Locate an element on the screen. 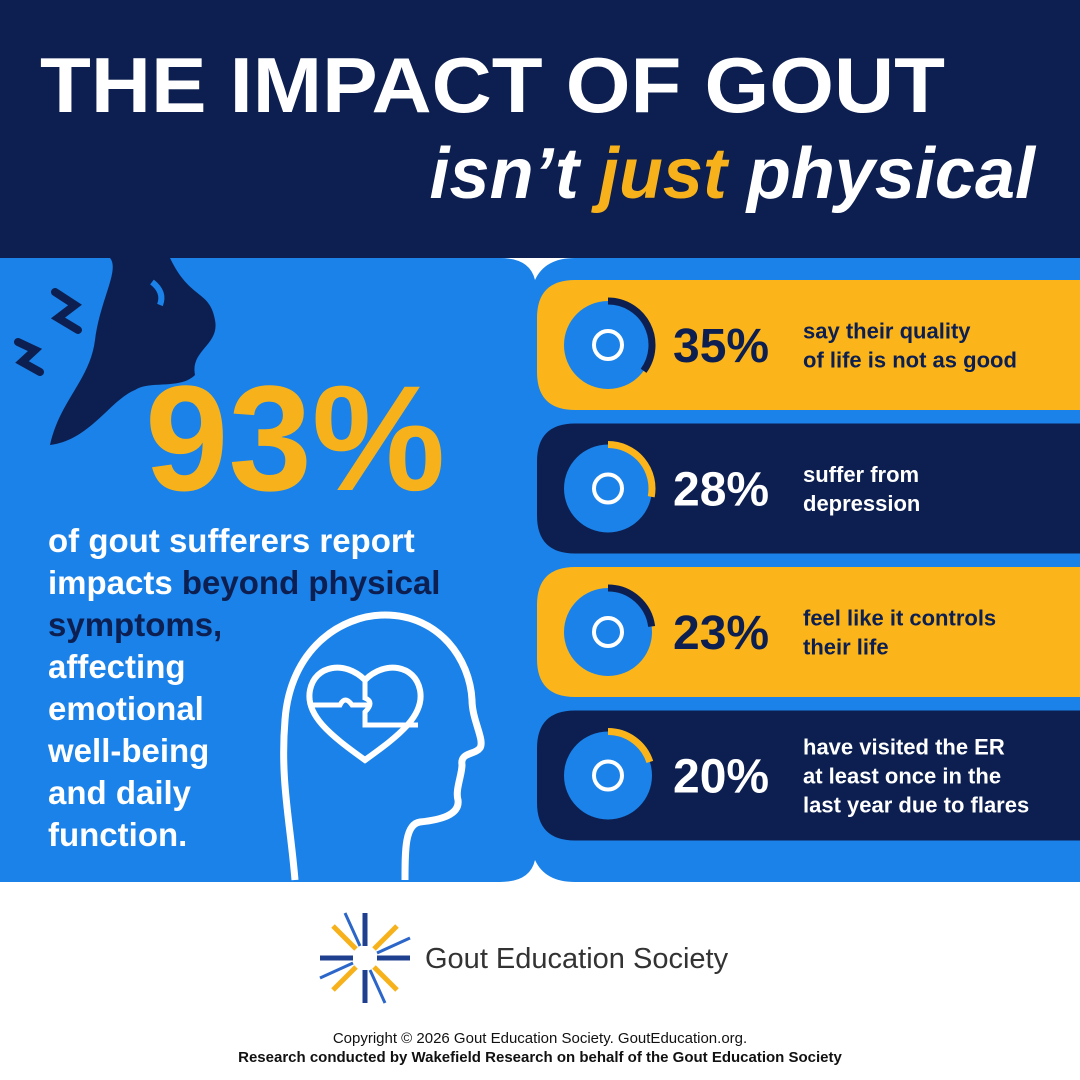 This screenshot has width=1080, height=1080. description-segment: affecting is located at coordinates (117, 666).